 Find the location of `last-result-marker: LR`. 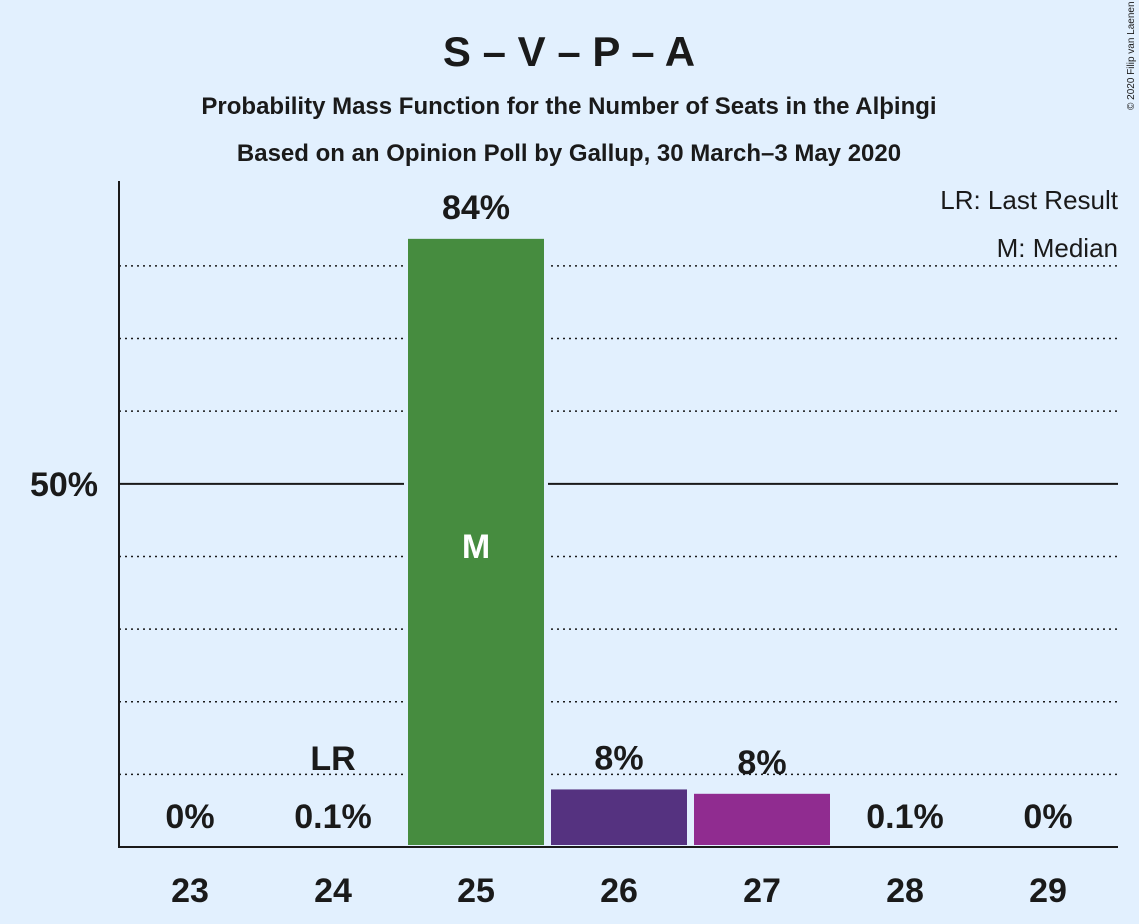

last-result-marker: LR is located at coordinates (332, 759).